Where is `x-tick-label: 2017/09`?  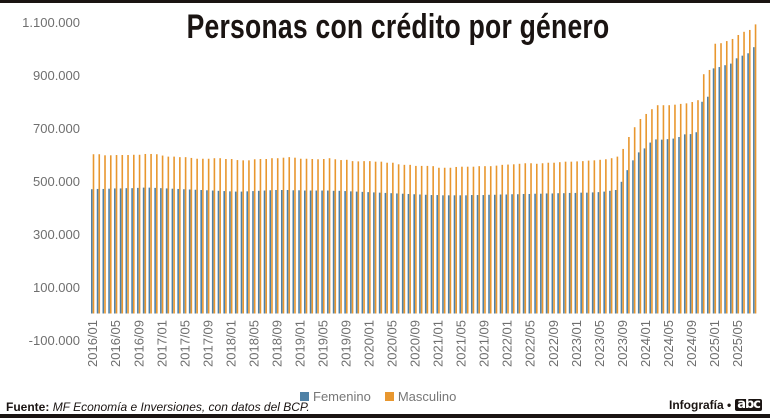 x-tick-label: 2017/09 is located at coordinates (207, 343).